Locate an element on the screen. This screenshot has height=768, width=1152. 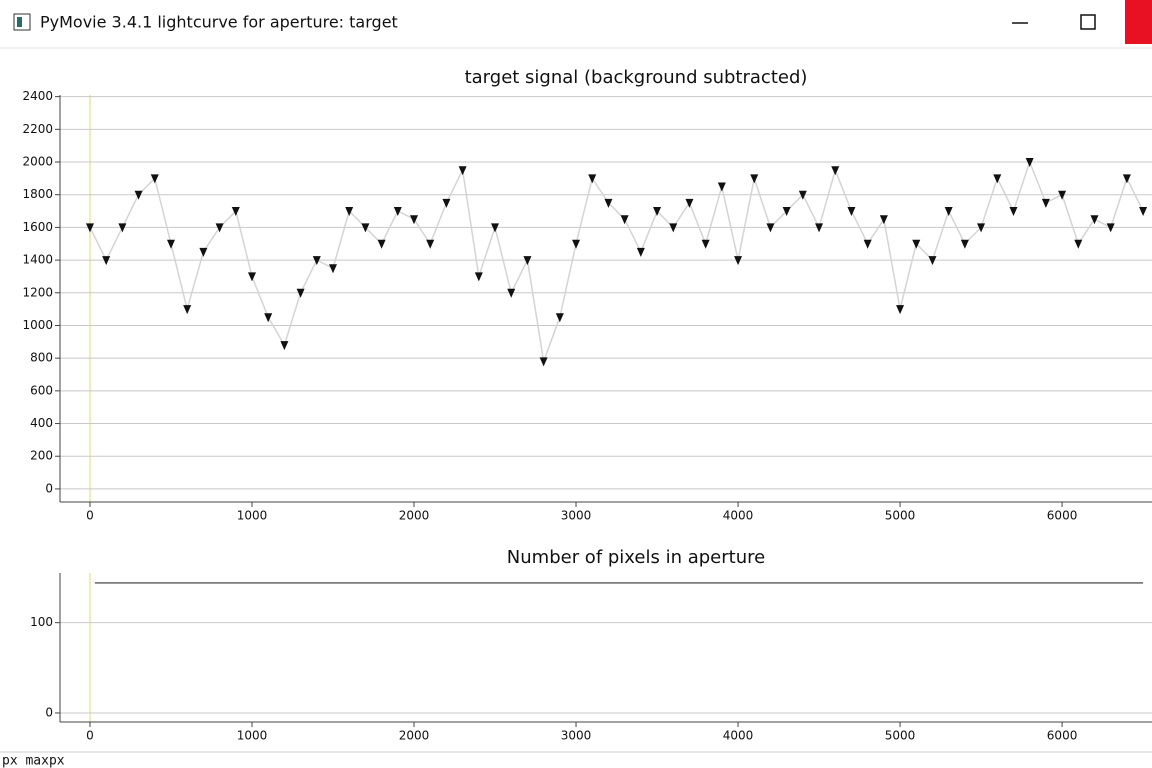
app-icon-inner is located at coordinates (19, 22).